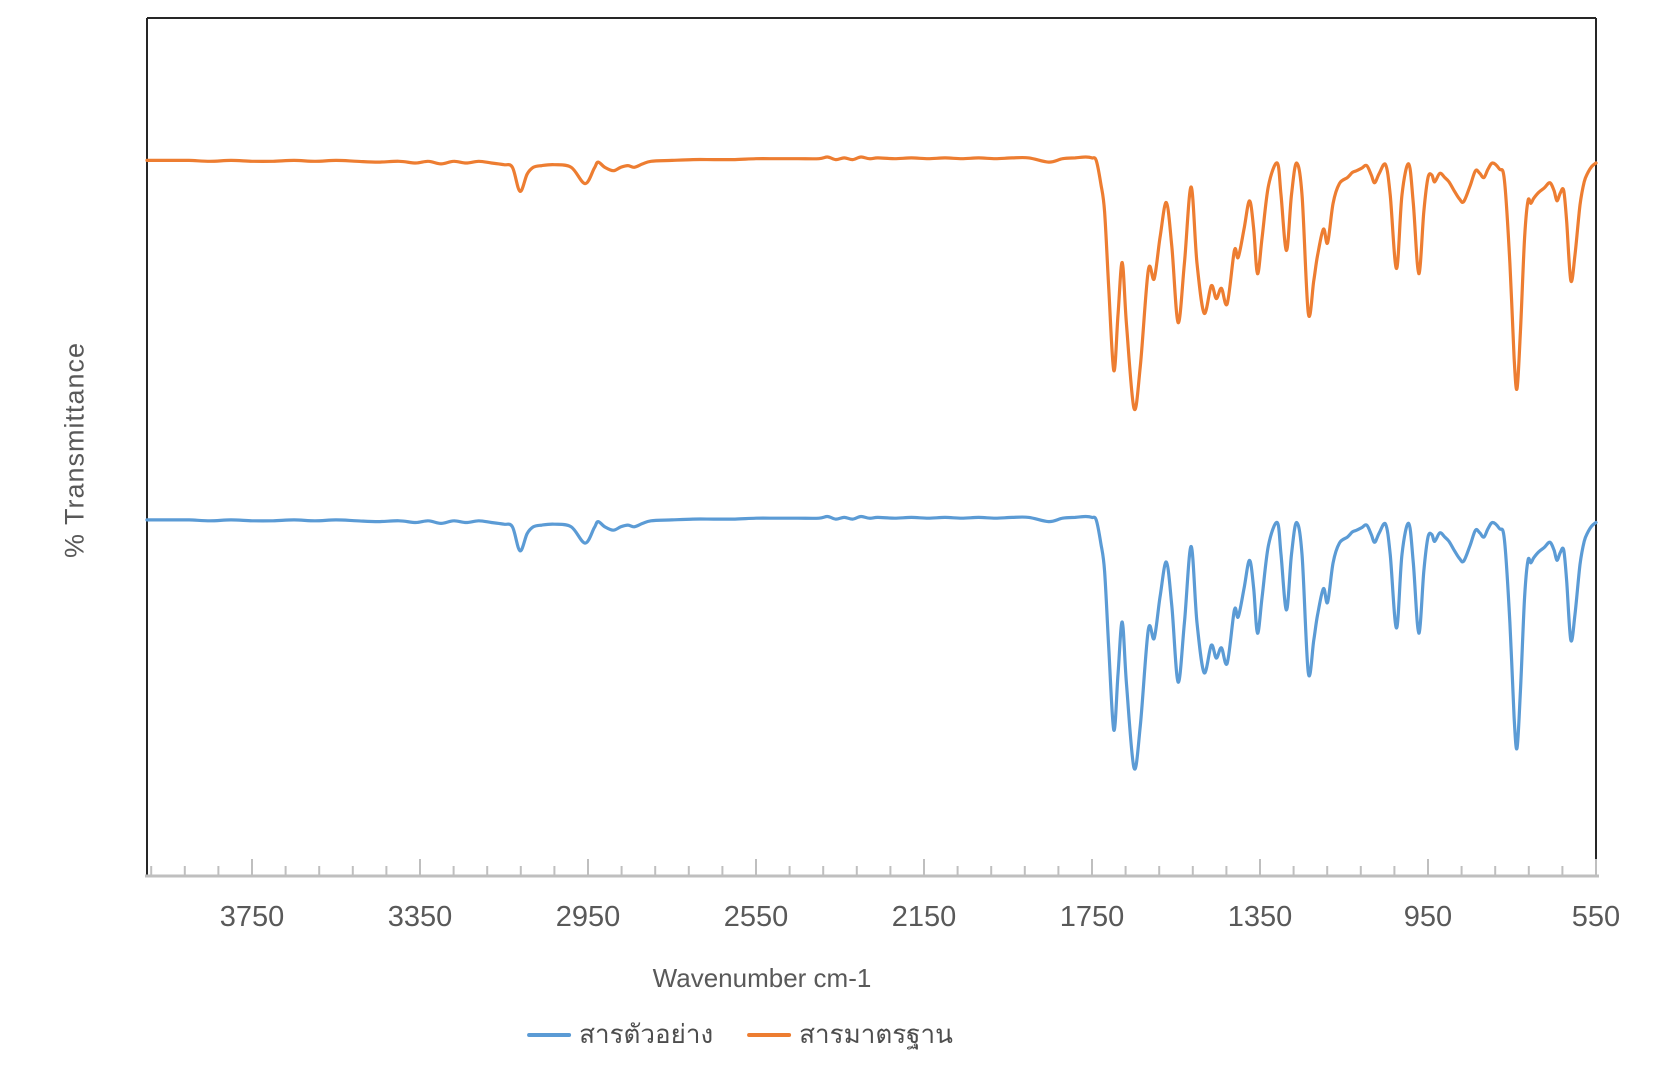  I want to click on y-axis-title: % Transmittance, so click(74, 450).